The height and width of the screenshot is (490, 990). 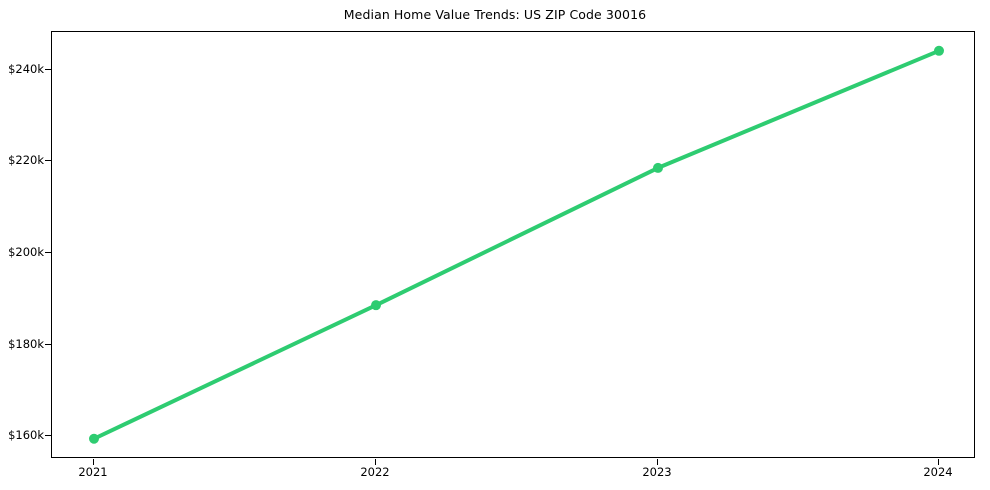 I want to click on y-axis-tick-labels: $240k $220k $200k $180k $160k, so click(x=22, y=245).